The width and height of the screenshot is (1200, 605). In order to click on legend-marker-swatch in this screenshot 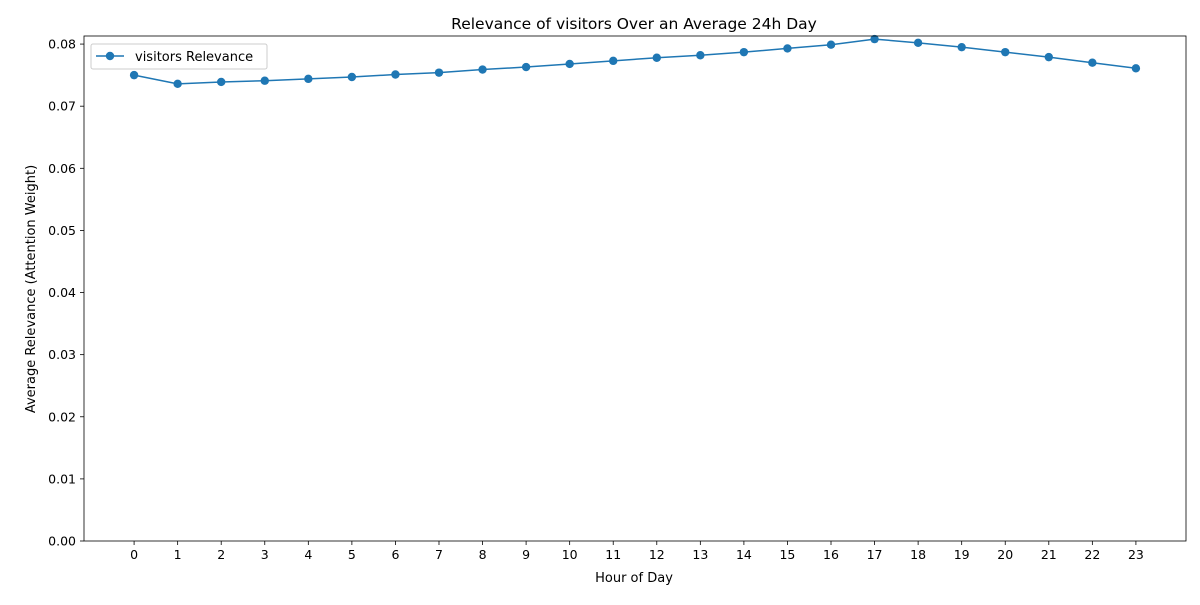, I will do `click(110, 56)`.